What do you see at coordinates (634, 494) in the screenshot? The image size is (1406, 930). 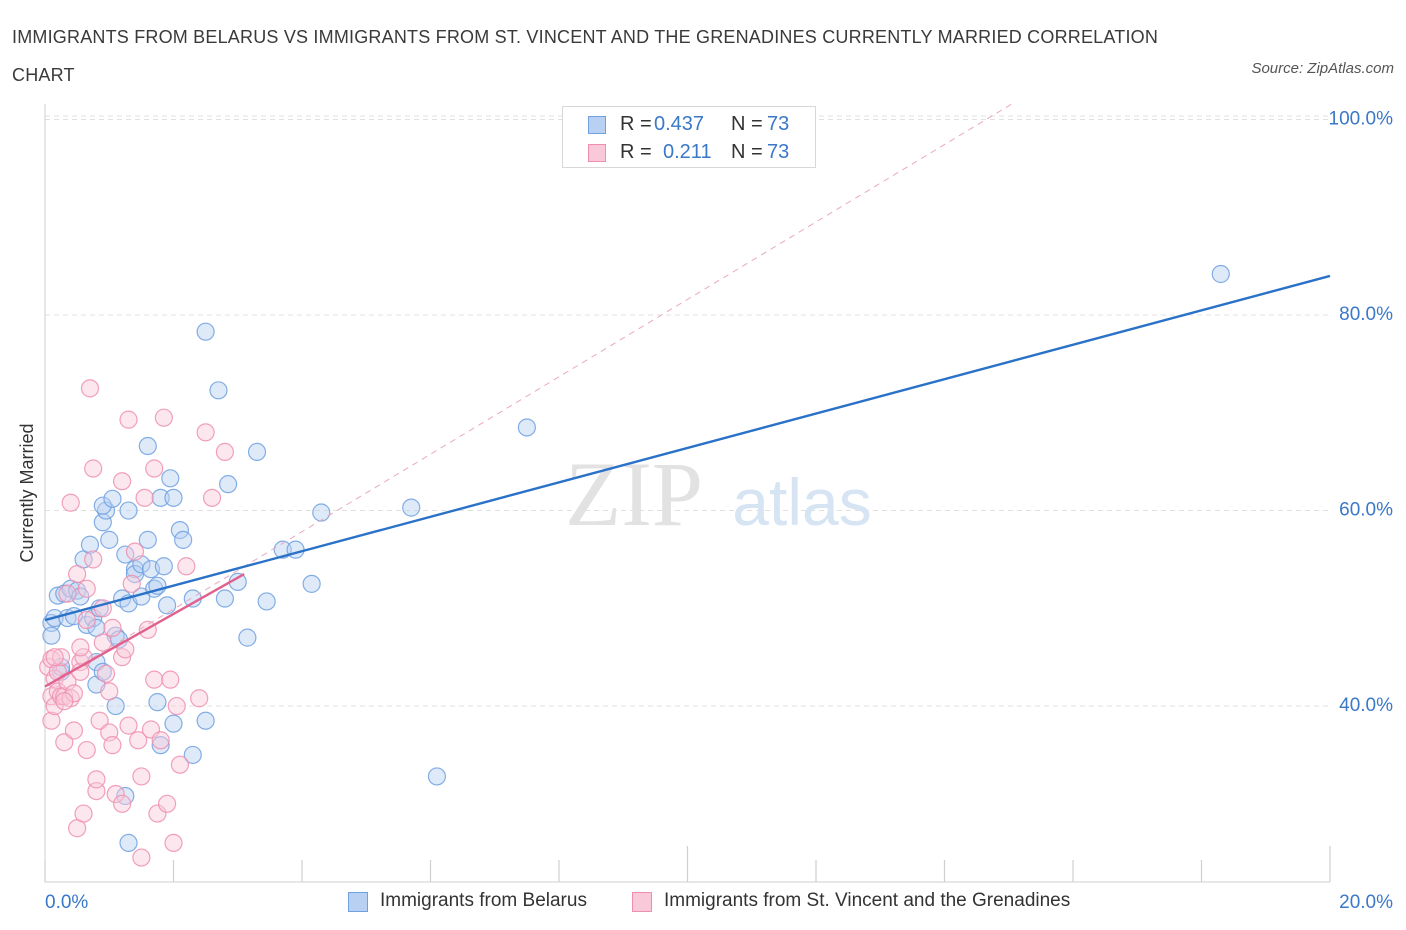 I see `watermark-zip: ZIP` at bounding box center [634, 494].